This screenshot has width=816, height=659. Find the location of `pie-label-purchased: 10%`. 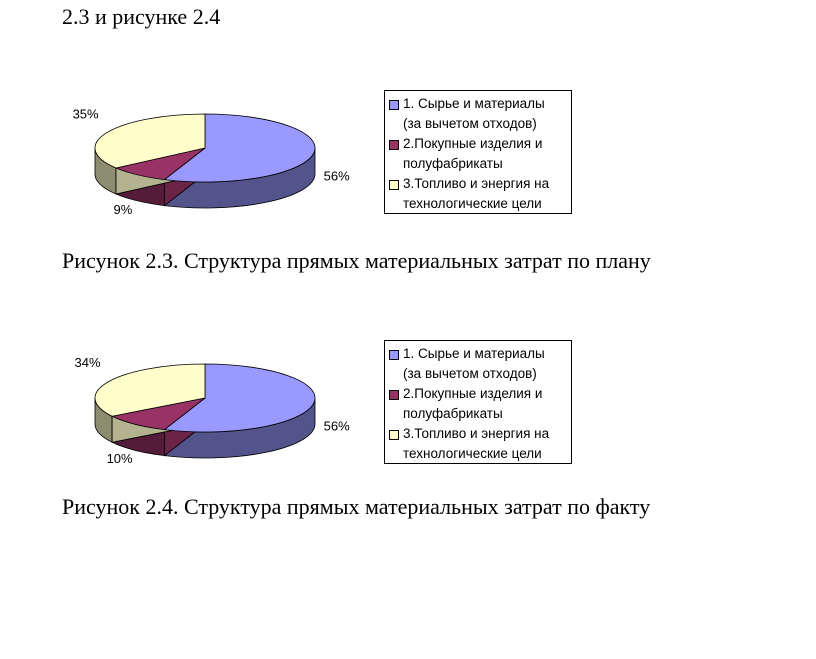

pie-label-purchased: 10% is located at coordinates (120, 458).